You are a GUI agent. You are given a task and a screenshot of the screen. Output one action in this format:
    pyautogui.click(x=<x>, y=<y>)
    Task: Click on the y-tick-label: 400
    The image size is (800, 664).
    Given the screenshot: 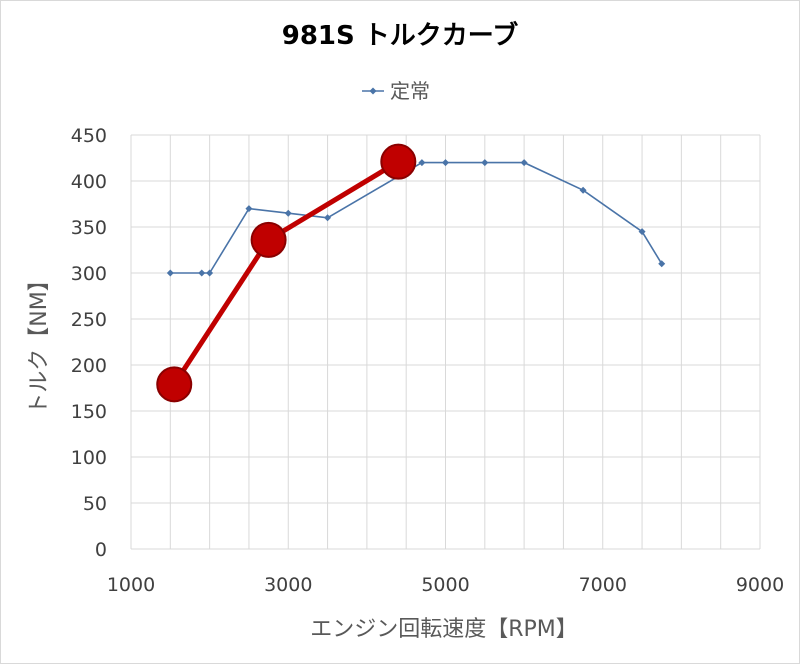 What is the action you would take?
    pyautogui.click(x=89, y=182)
    